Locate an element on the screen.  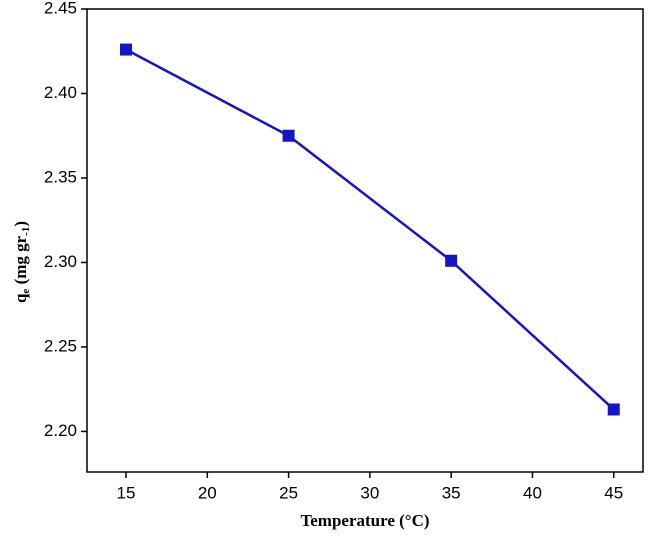
x-axis-label: Temperature (°C) is located at coordinates (364, 520).